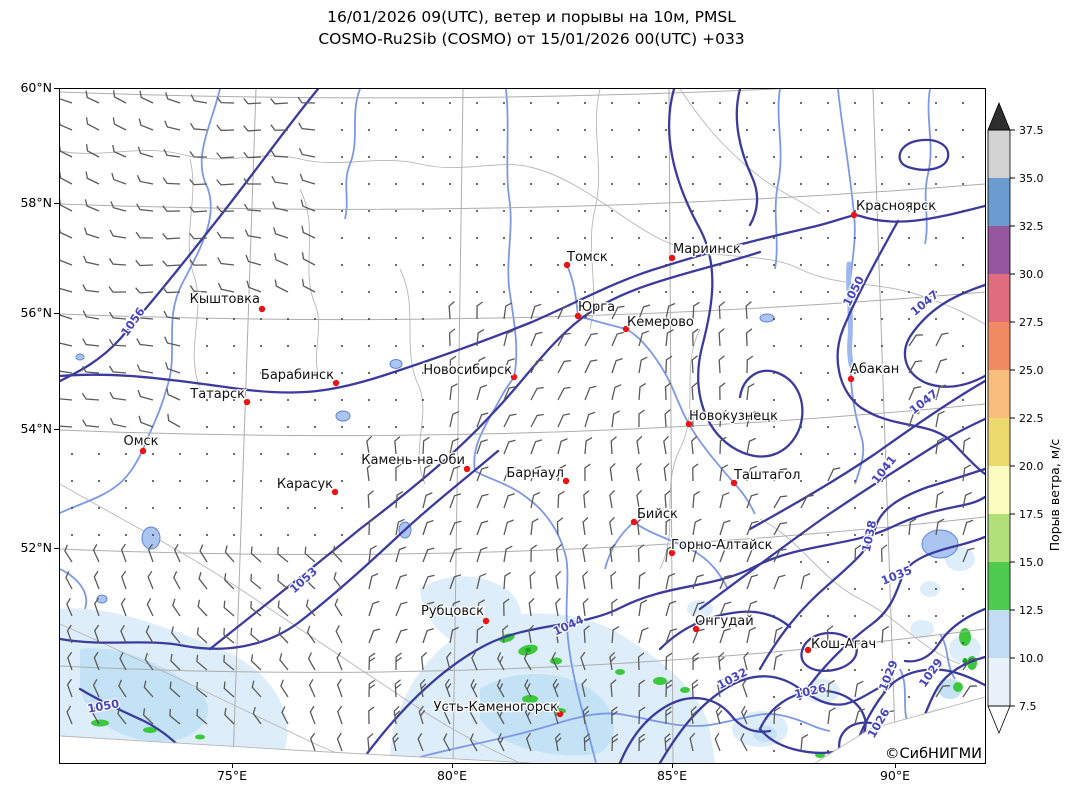  What do you see at coordinates (56, 548) in the screenshot?
I see `lat-tick-mark` at bounding box center [56, 548].